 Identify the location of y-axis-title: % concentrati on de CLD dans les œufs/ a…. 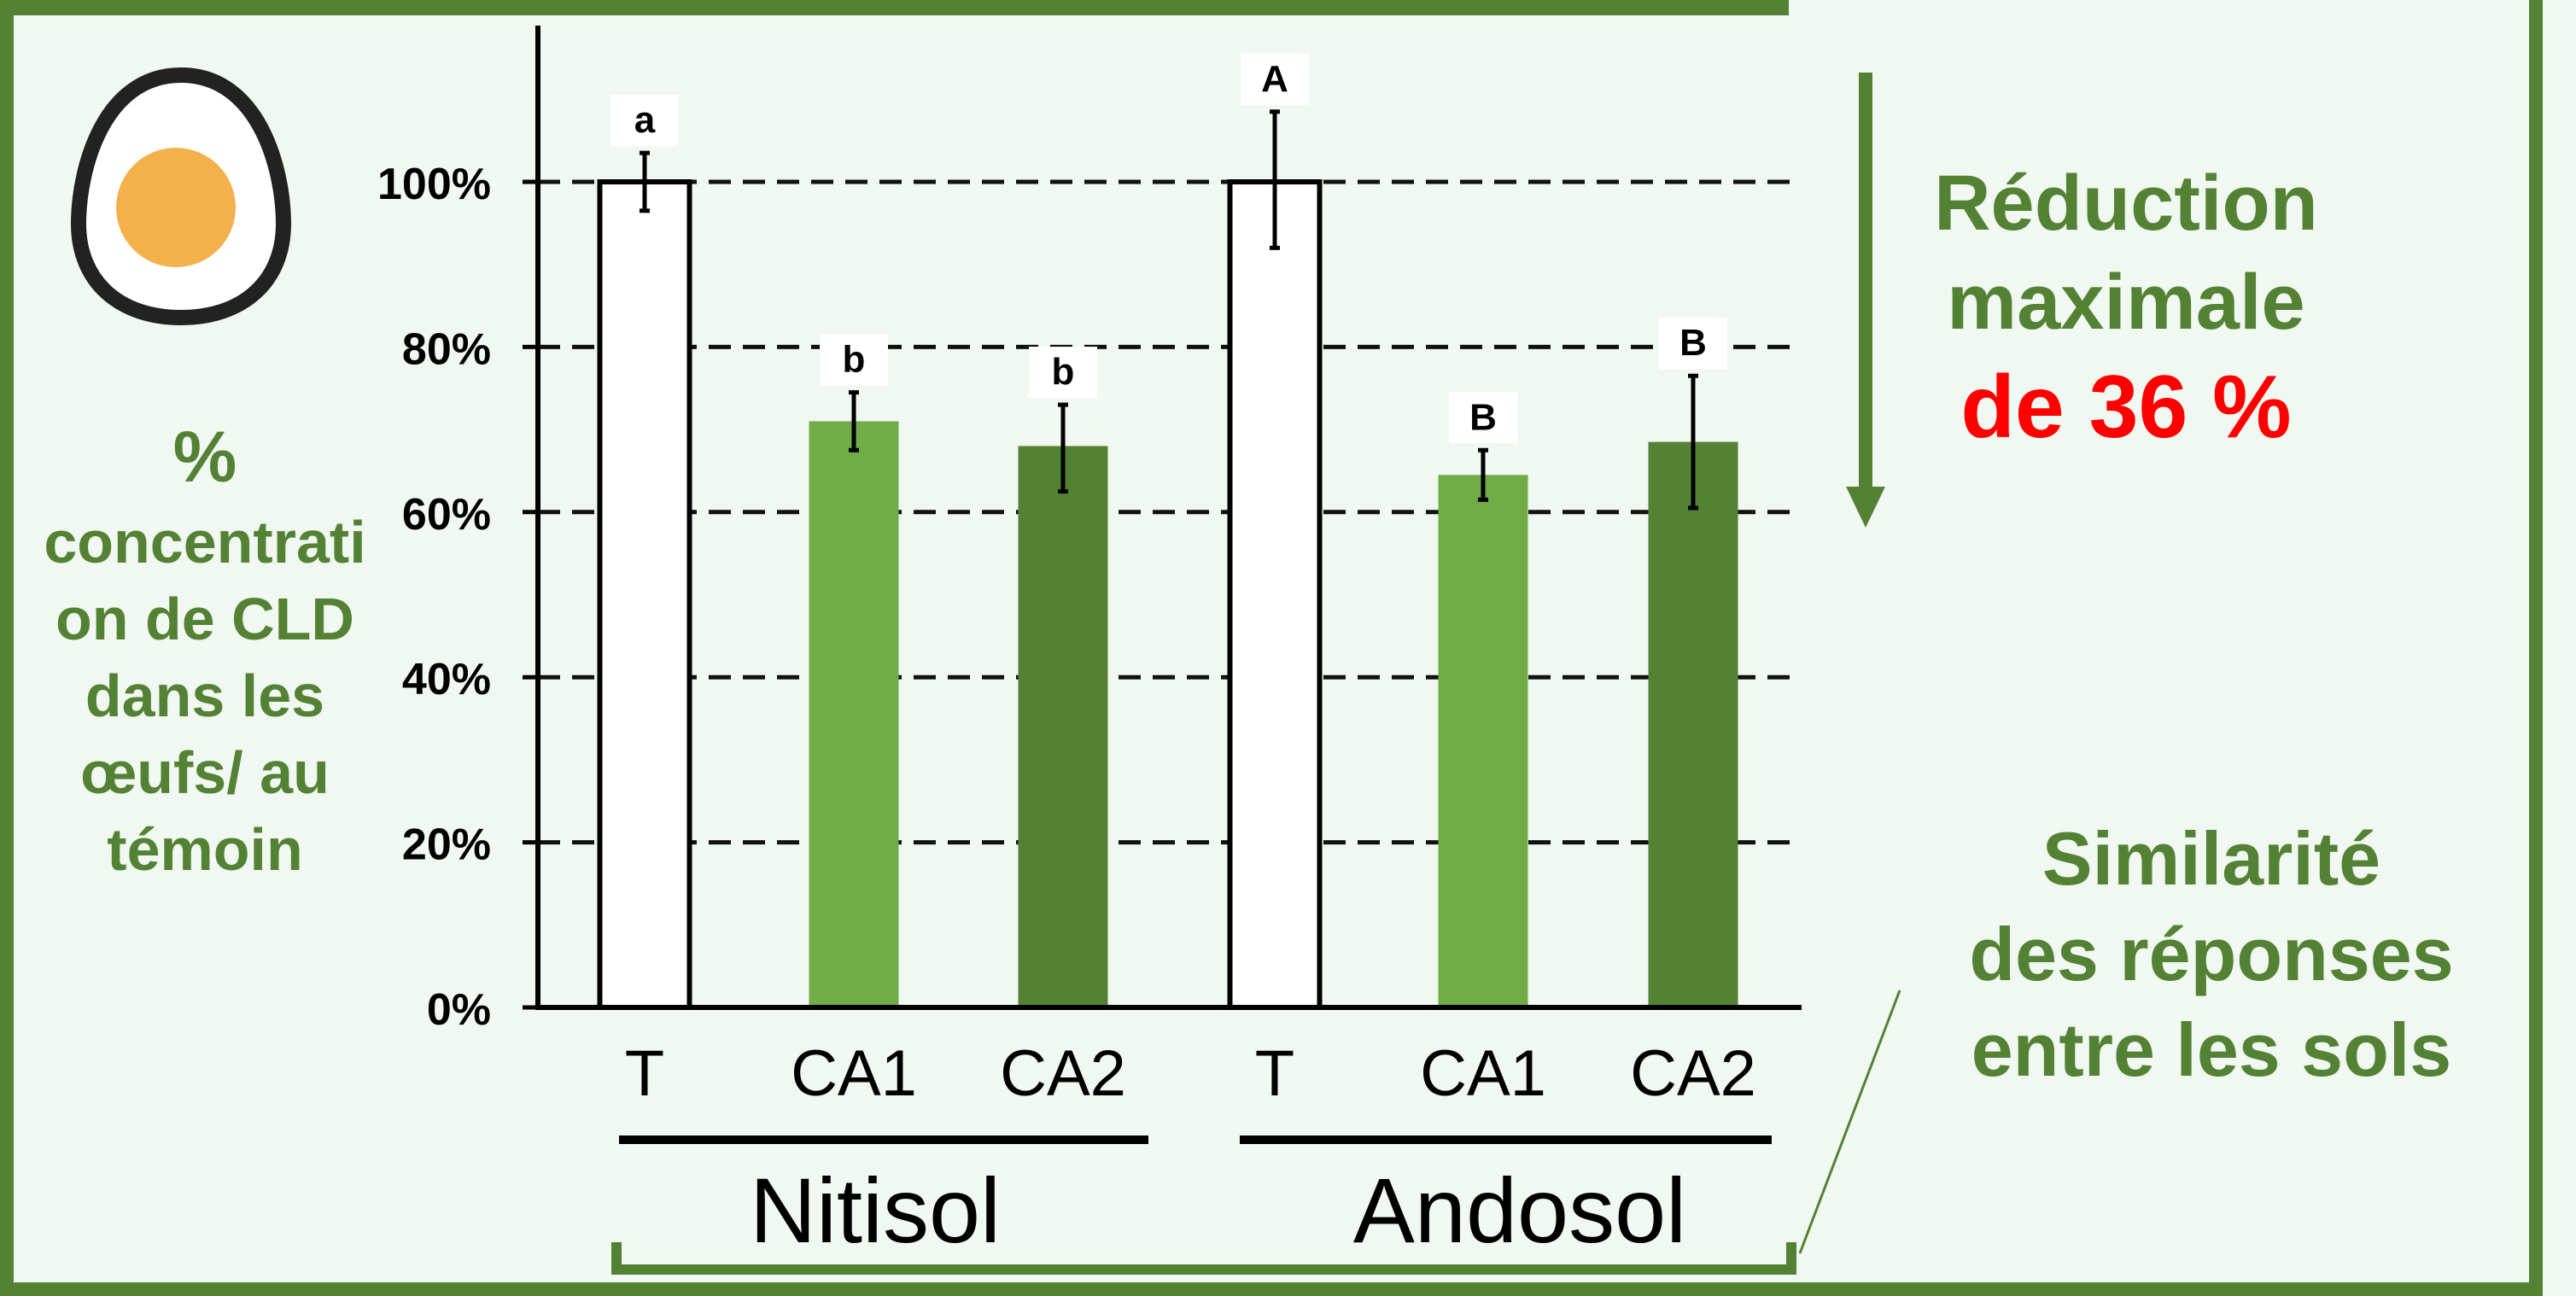
(205, 649).